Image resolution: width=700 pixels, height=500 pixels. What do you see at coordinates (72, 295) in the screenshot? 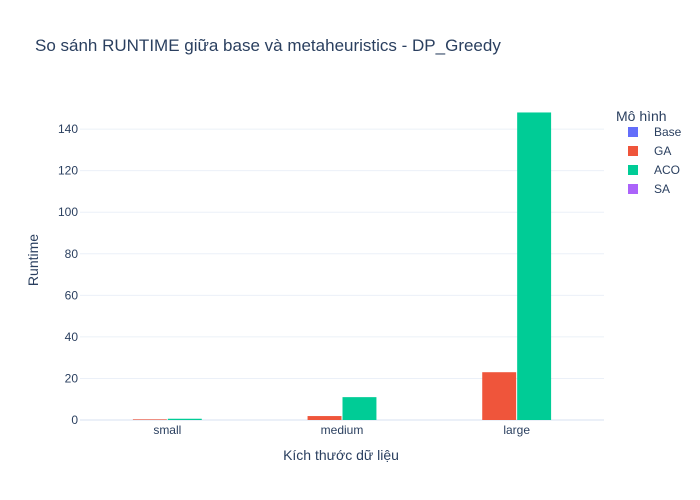
I see `y-tick-label-60: 60` at bounding box center [72, 295].